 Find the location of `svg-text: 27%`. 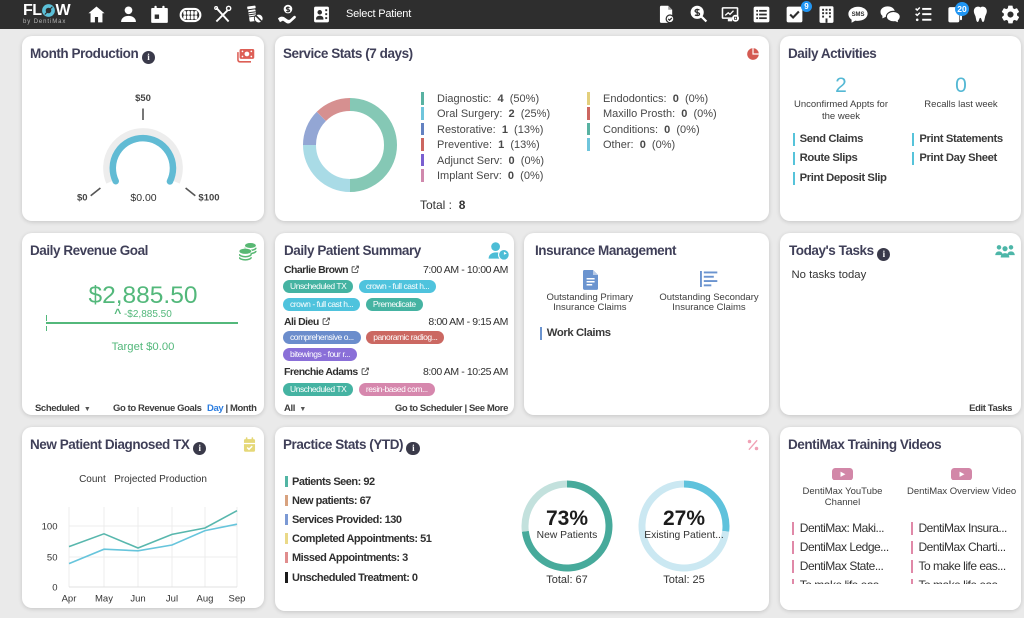

svg-text: 27% is located at coordinates (684, 518).